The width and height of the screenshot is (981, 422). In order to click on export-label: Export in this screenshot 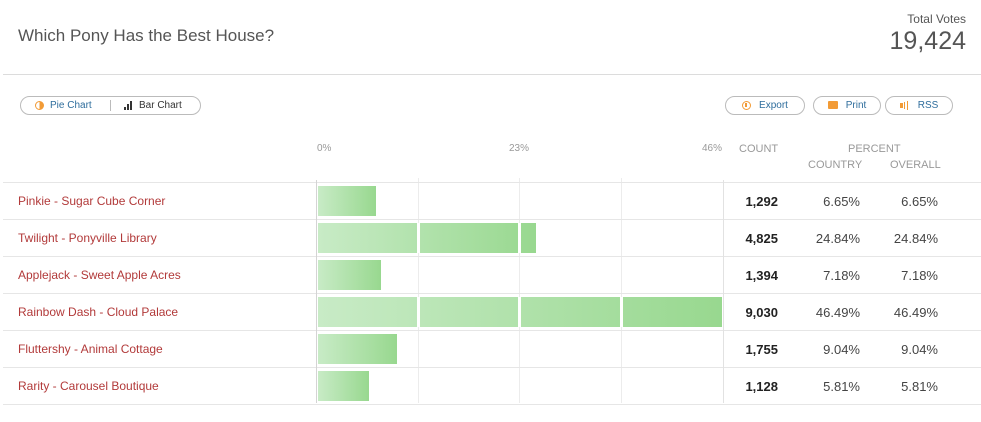, I will do `click(773, 105)`.